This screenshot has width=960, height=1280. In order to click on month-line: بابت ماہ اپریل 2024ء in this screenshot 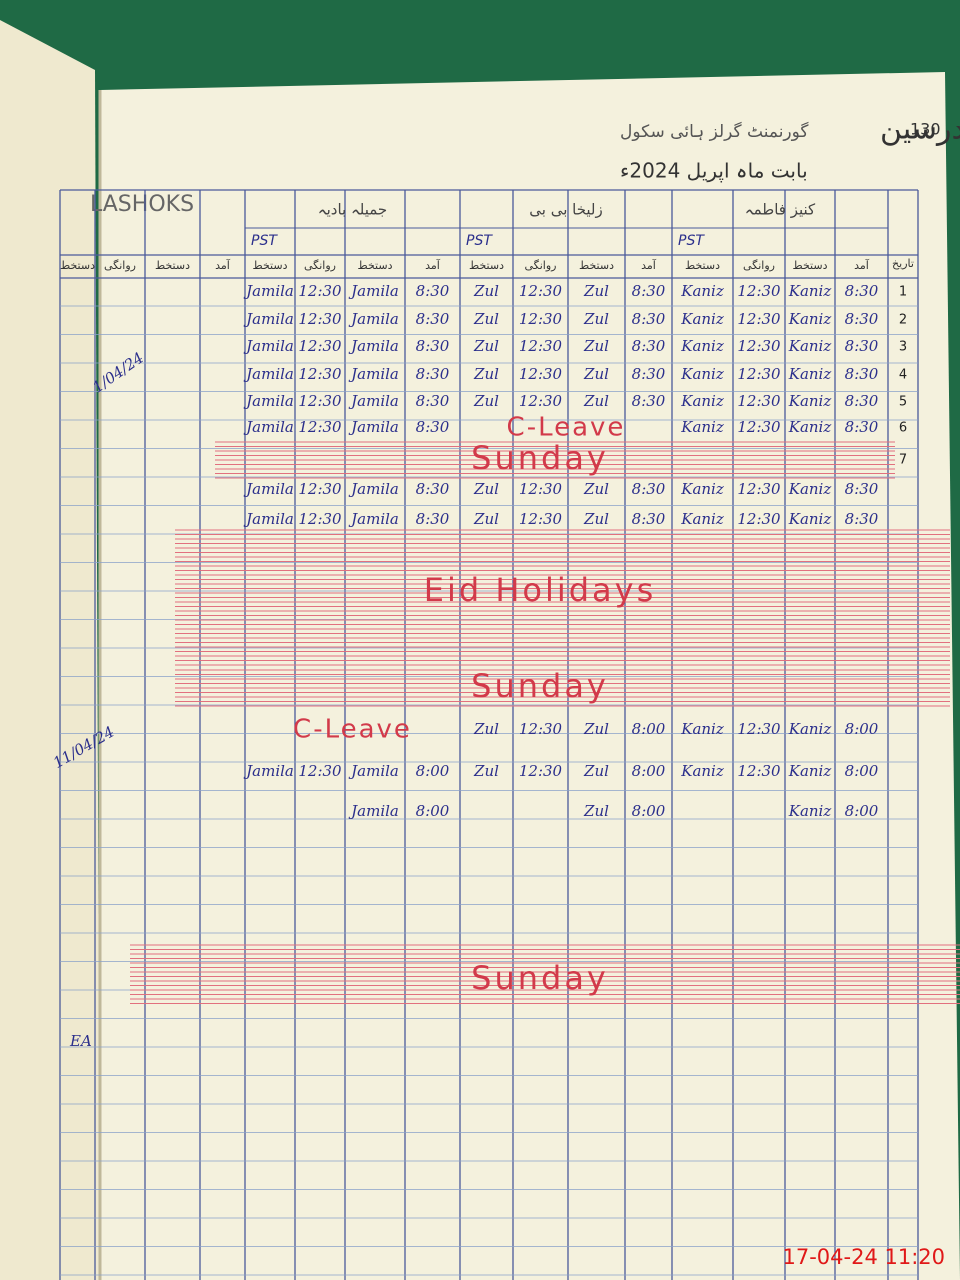, I will do `click(714, 171)`.